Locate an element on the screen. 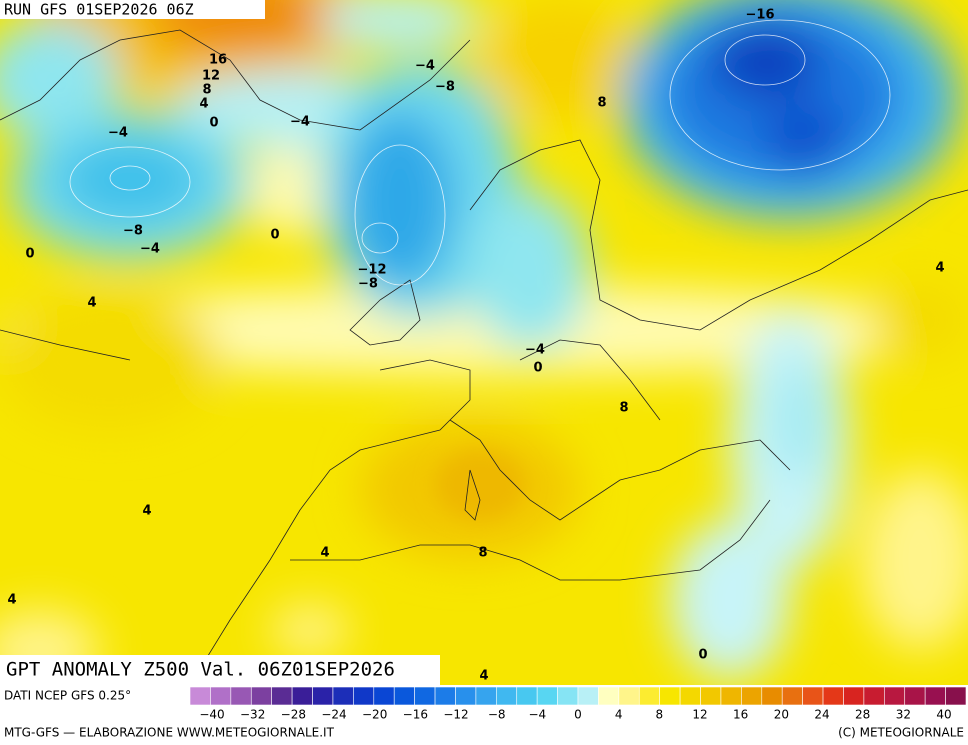 The height and width of the screenshot is (745, 968). colorbar-label: 8 is located at coordinates (660, 715).